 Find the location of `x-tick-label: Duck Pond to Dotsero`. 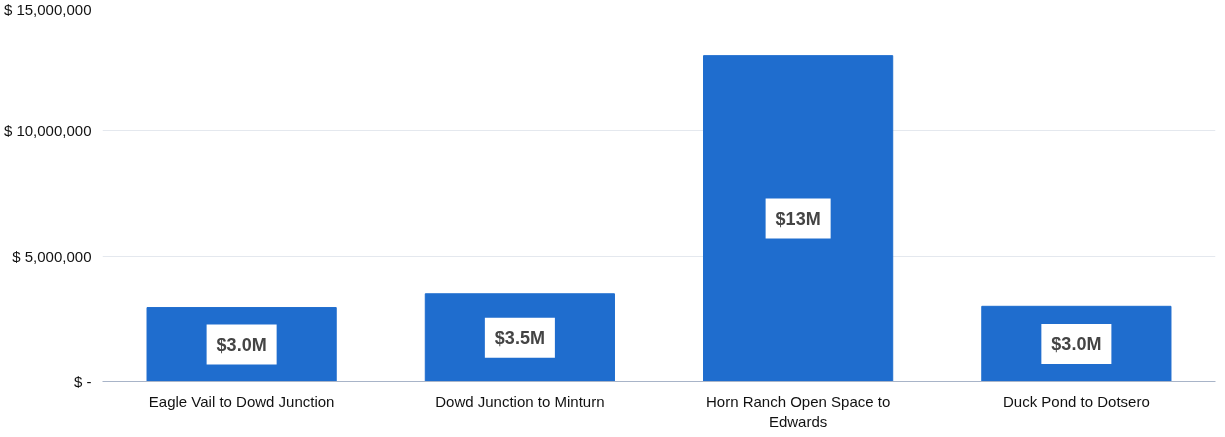

x-tick-label: Duck Pond to Dotsero is located at coordinates (1076, 401).